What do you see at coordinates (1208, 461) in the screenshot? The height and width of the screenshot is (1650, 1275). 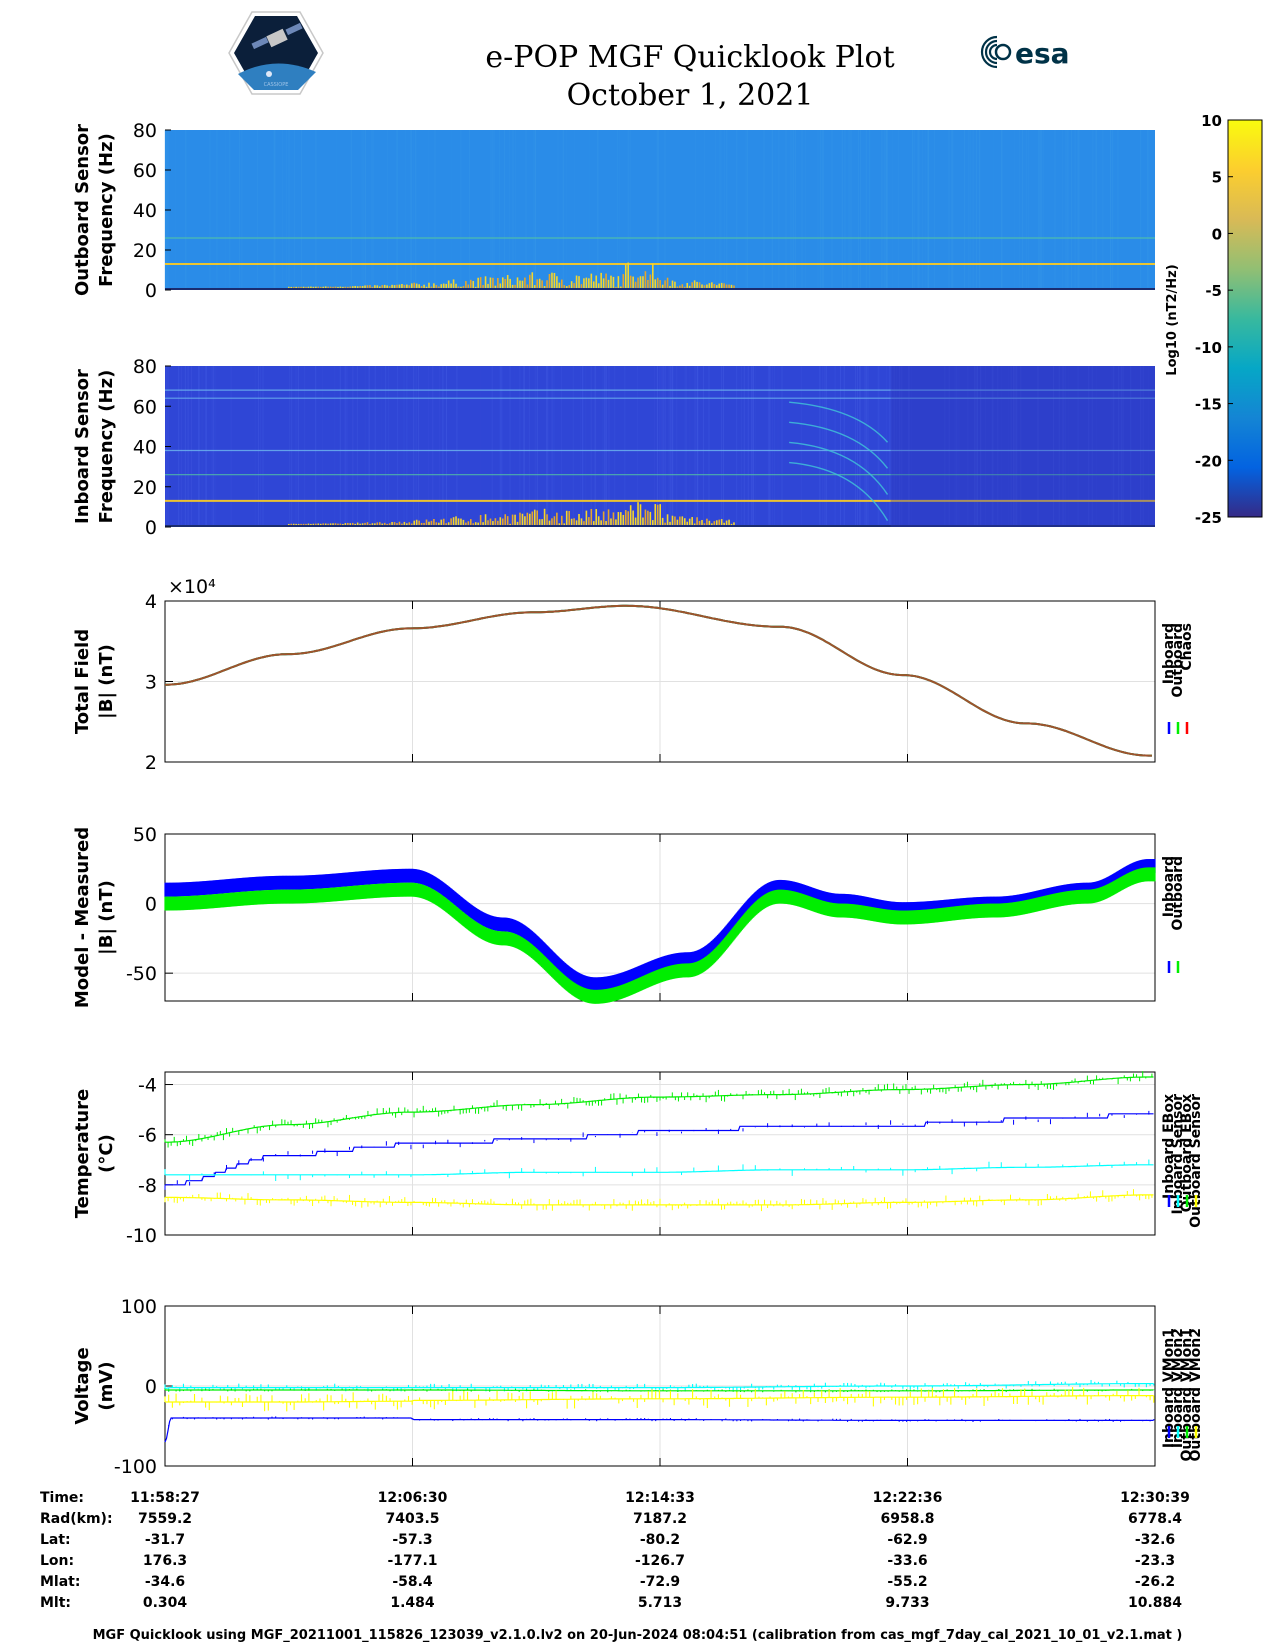 I see `colorbar-tick-label: -20` at bounding box center [1208, 461].